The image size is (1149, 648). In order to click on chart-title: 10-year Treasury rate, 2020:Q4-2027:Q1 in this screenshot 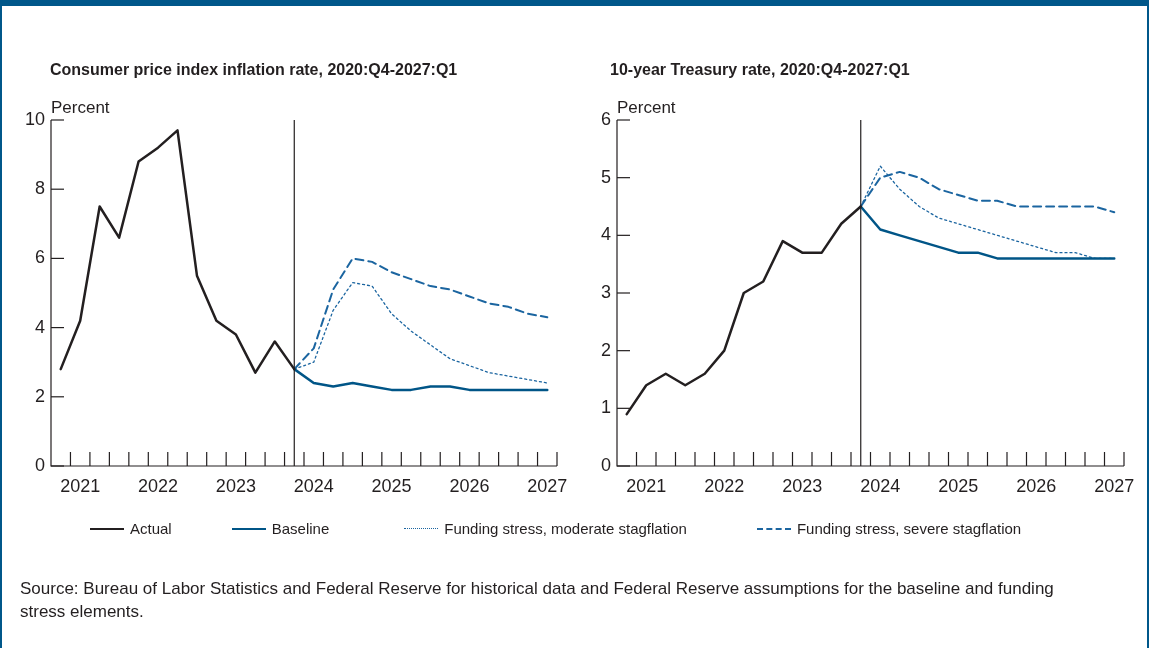, I will do `click(760, 70)`.